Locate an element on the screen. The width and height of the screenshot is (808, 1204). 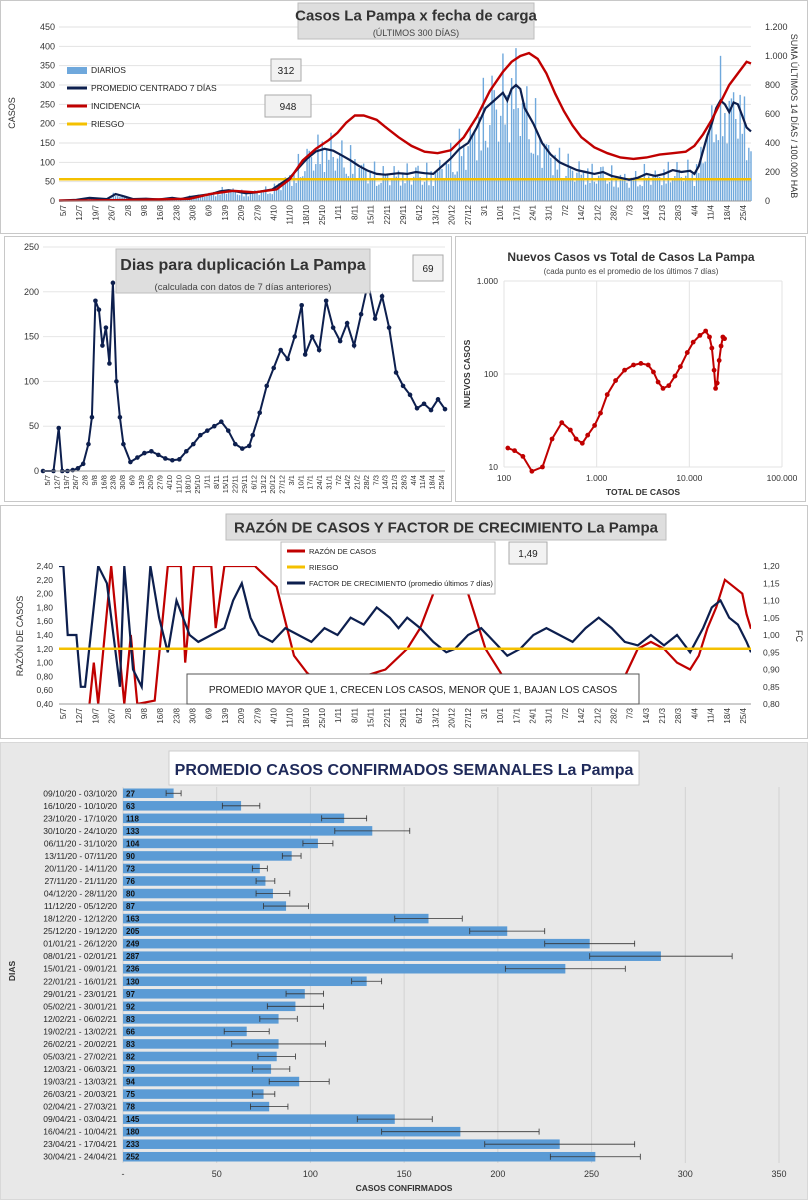
bar-value-label: 97 is located at coordinates (130, 994).